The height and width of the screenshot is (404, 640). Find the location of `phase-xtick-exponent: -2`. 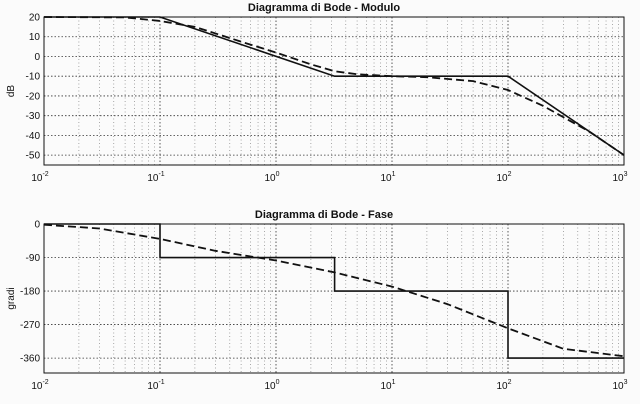

phase-xtick-exponent: -2 is located at coordinates (45, 382).